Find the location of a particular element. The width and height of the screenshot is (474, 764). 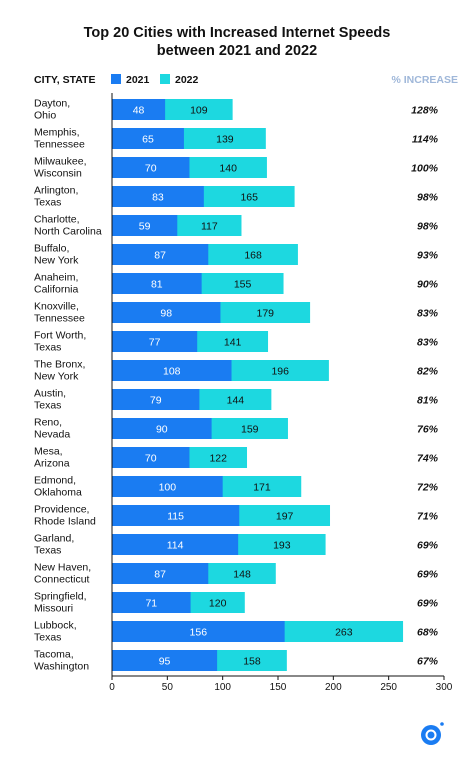

value-label-2022: 196 is located at coordinates (280, 372).